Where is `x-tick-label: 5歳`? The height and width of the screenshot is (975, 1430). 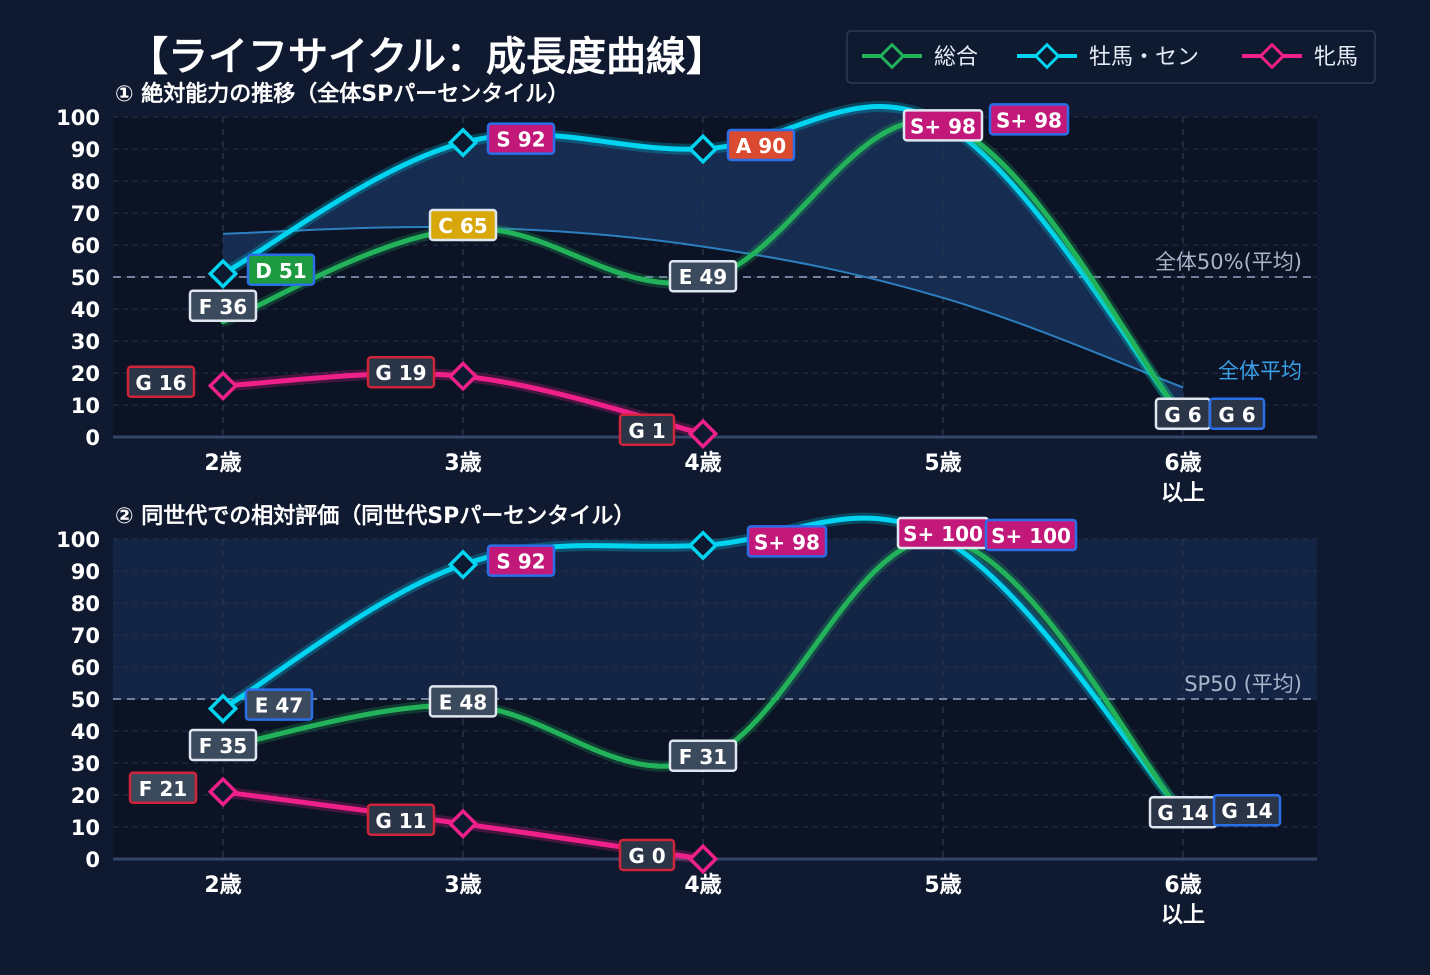
x-tick-label: 5歳 is located at coordinates (942, 885).